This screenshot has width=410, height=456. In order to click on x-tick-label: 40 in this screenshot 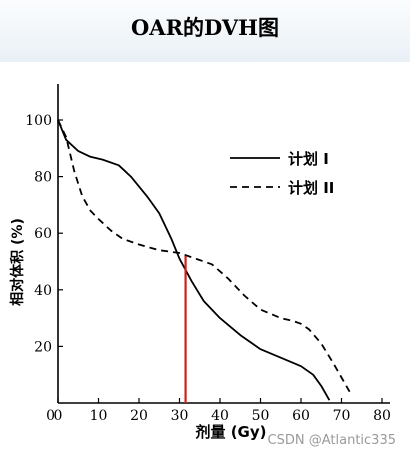, I will do `click(220, 416)`.